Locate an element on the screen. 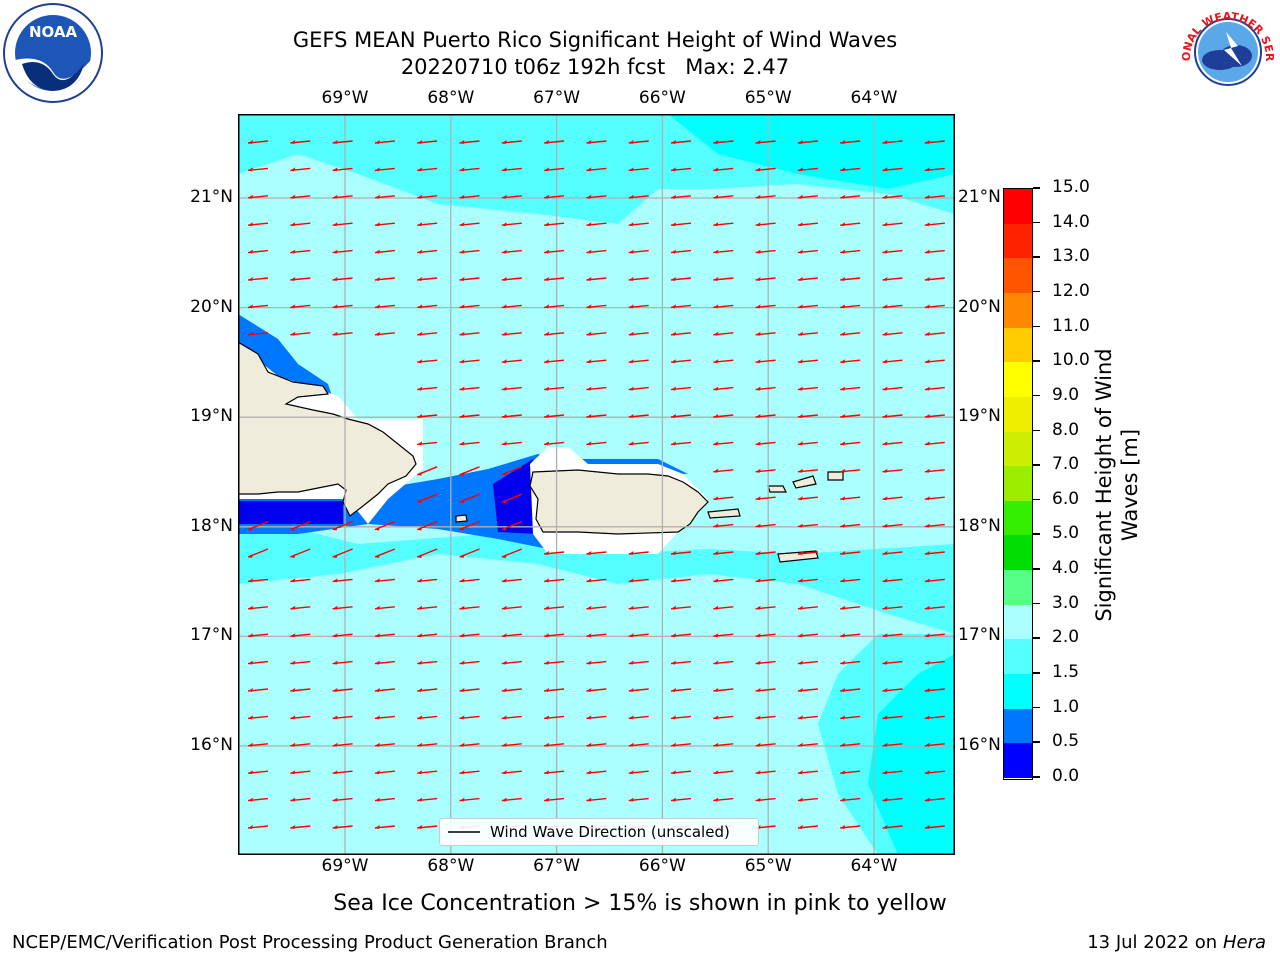 The image size is (1280, 960). latitude-label: 19°N is located at coordinates (979, 416).